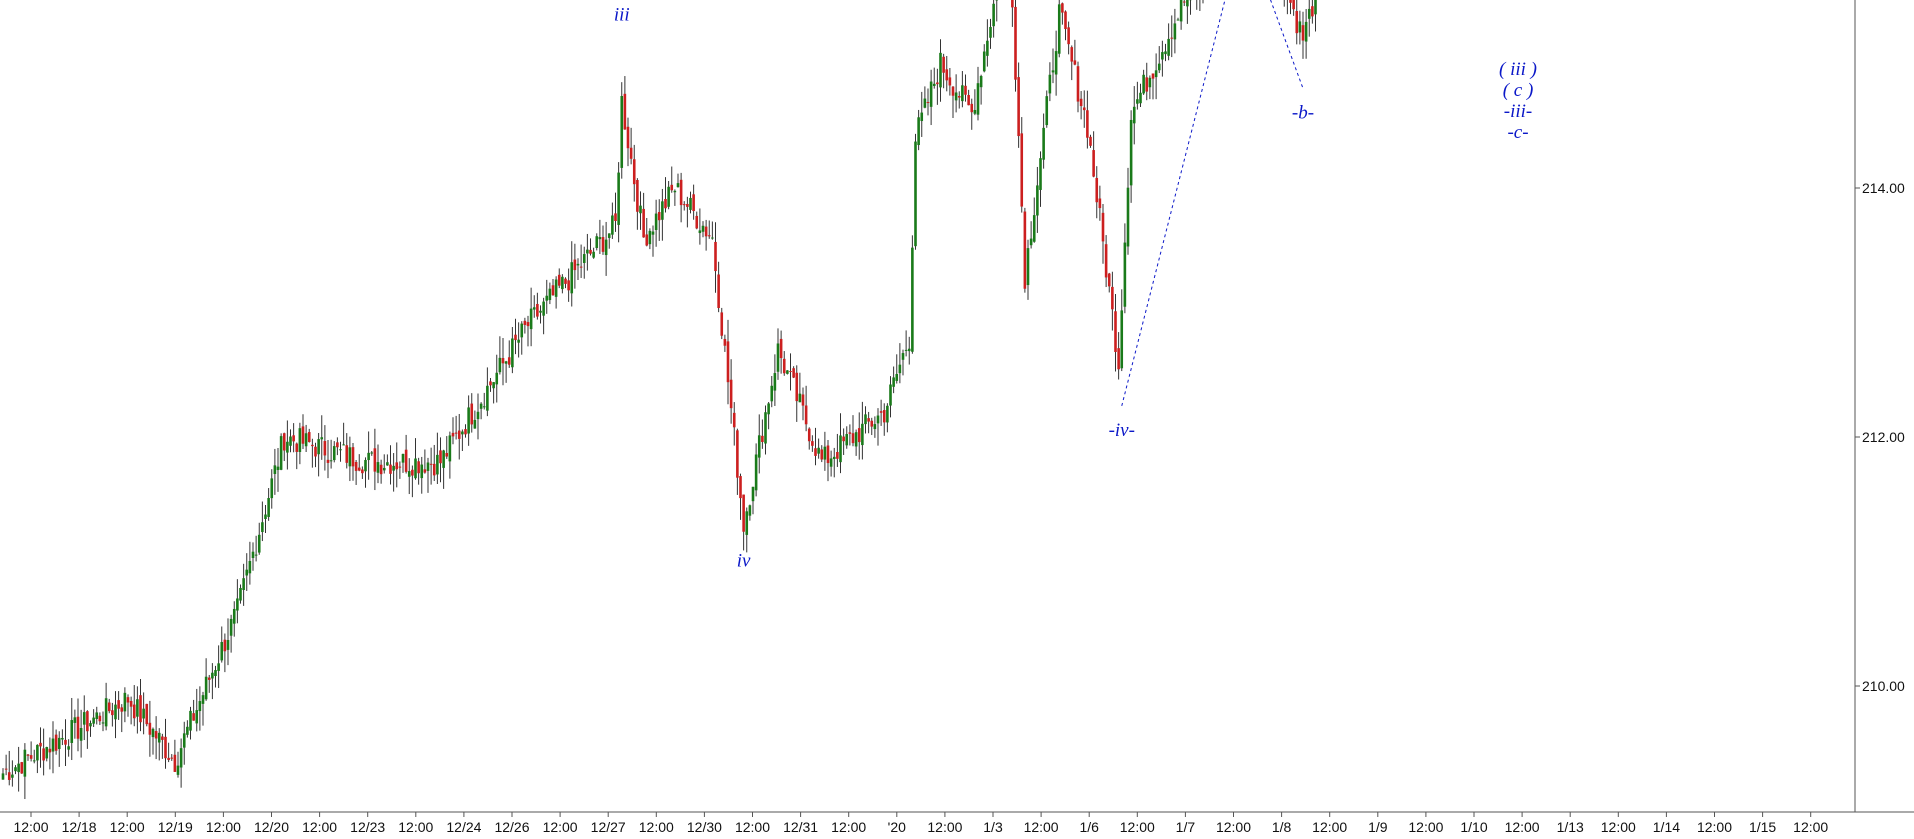 Image resolution: width=1914 pixels, height=839 pixels. What do you see at coordinates (1473, 827) in the screenshot?
I see `x-tick-label: 1/10` at bounding box center [1473, 827].